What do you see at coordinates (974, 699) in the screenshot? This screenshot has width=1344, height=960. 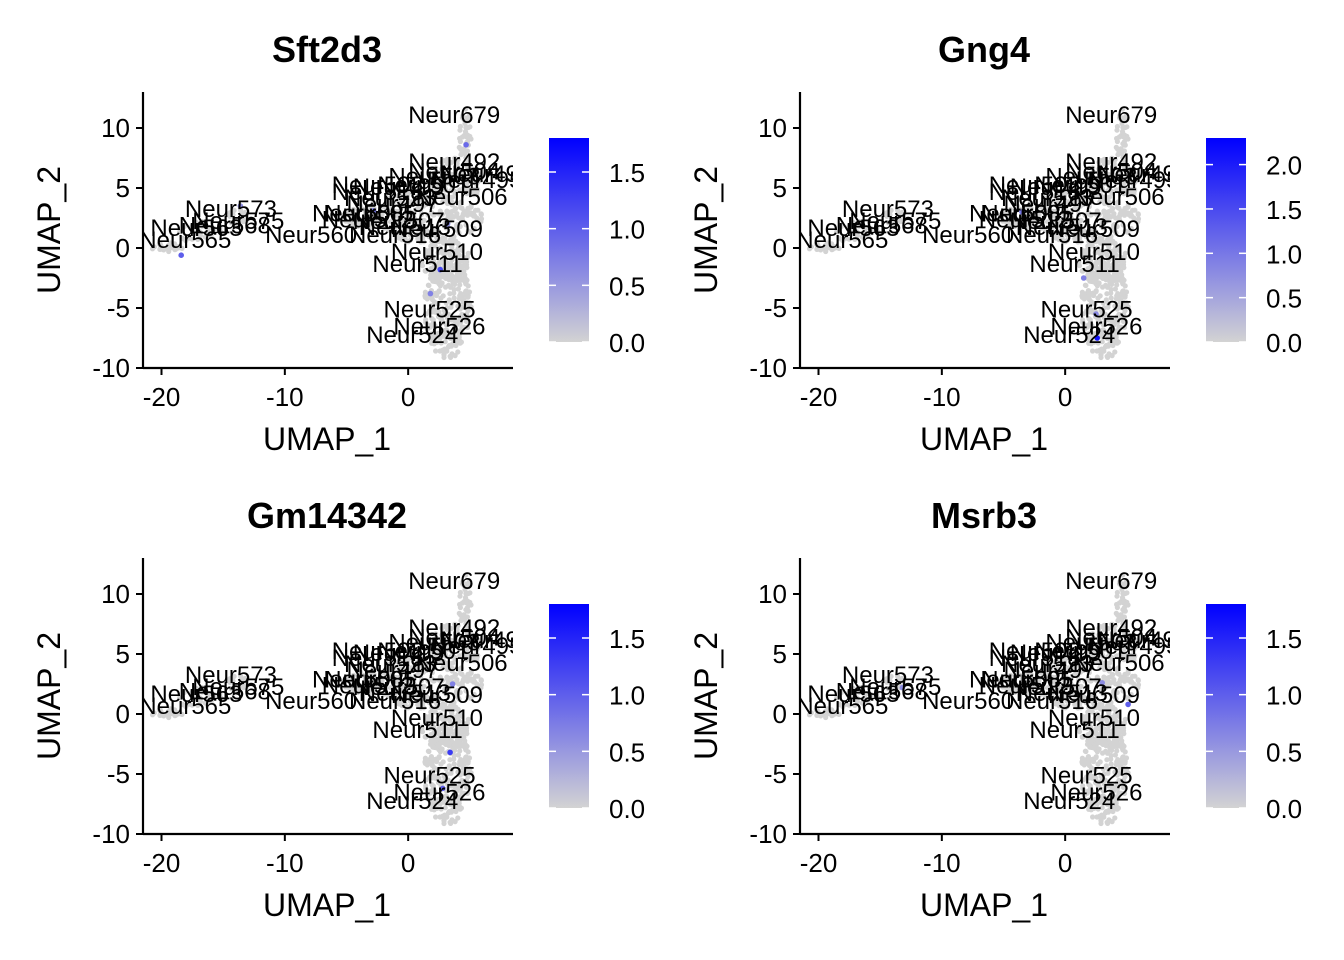 I see `cell-cloud` at bounding box center [974, 699].